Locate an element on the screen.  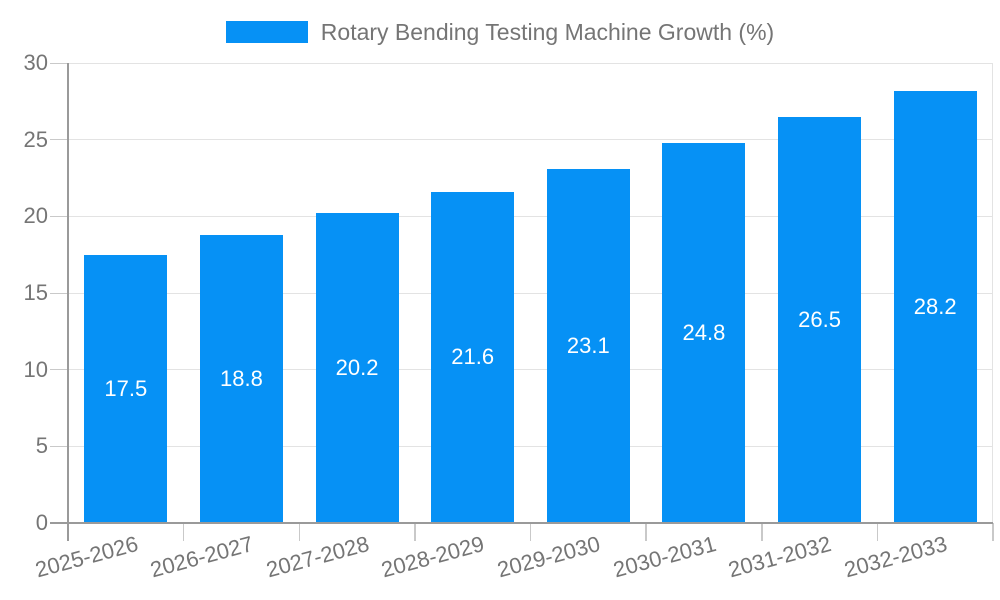
y-axis-tick-label: 25 is located at coordinates (35, 139).